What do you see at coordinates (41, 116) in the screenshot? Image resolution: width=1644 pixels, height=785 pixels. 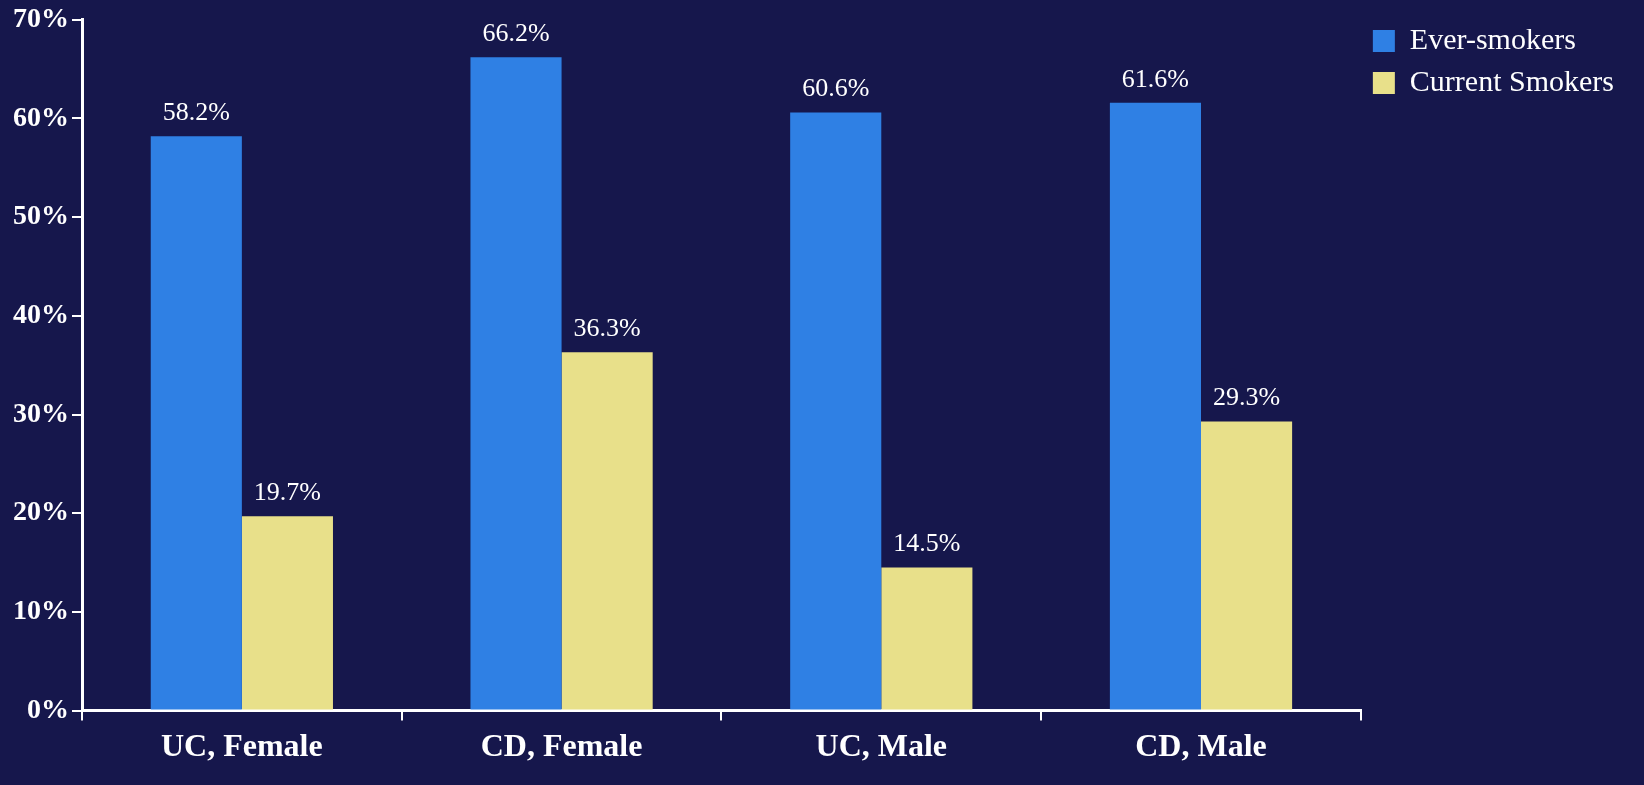 I see `y-tick-label: 60%` at bounding box center [41, 116].